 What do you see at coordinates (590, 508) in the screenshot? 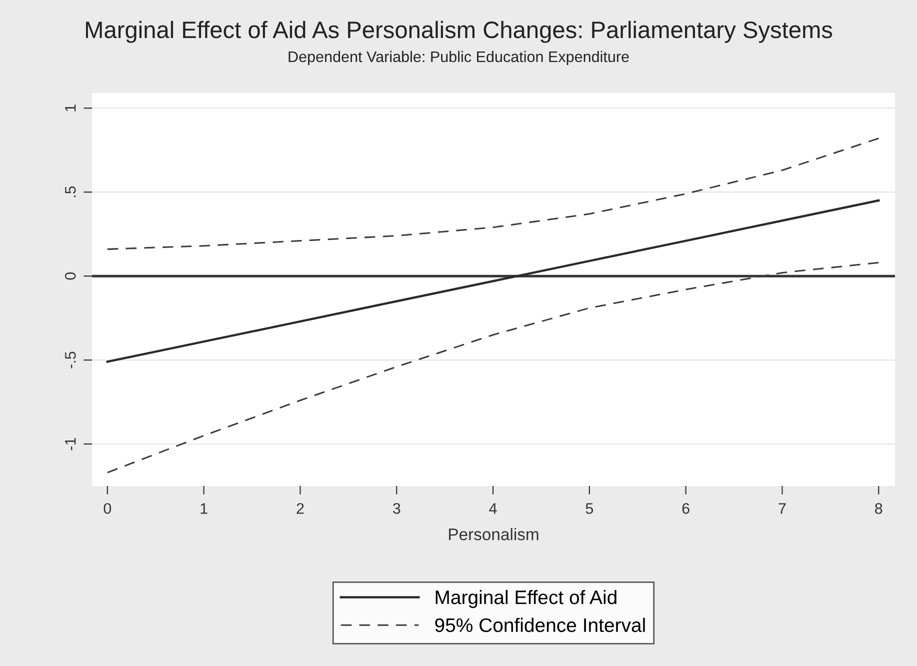
I see `x-tick-label: 5` at bounding box center [590, 508].